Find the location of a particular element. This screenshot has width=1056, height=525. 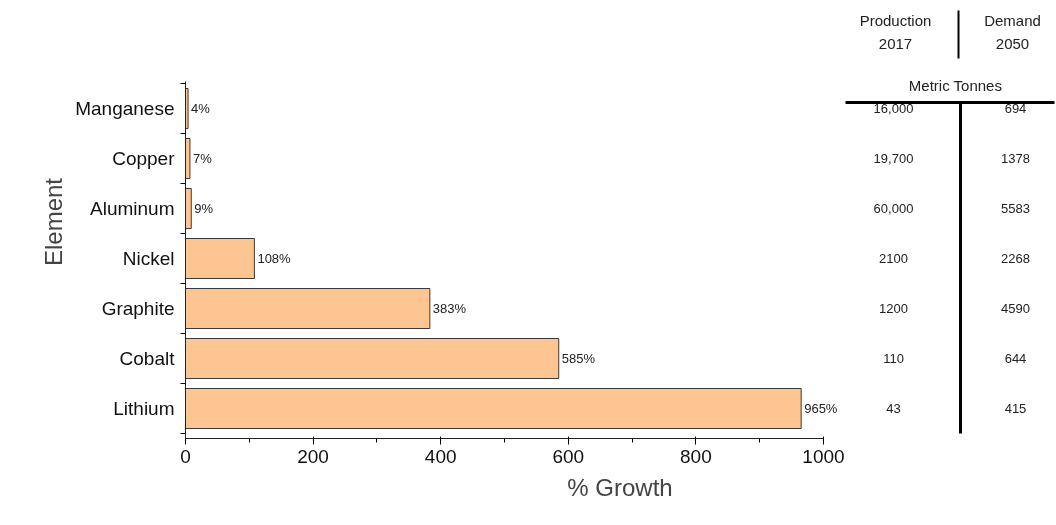

x-tick-label: 800 is located at coordinates (696, 456).